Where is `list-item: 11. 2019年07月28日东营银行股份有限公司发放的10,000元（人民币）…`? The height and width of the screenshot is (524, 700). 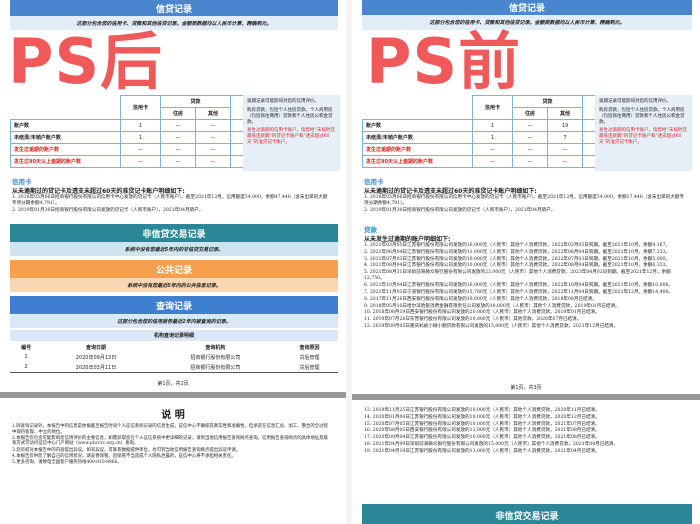
list-item: 11. 2019年07月28日东营银行股份有限公司发放的10,000元（人民币）… is located at coordinates (473, 320).